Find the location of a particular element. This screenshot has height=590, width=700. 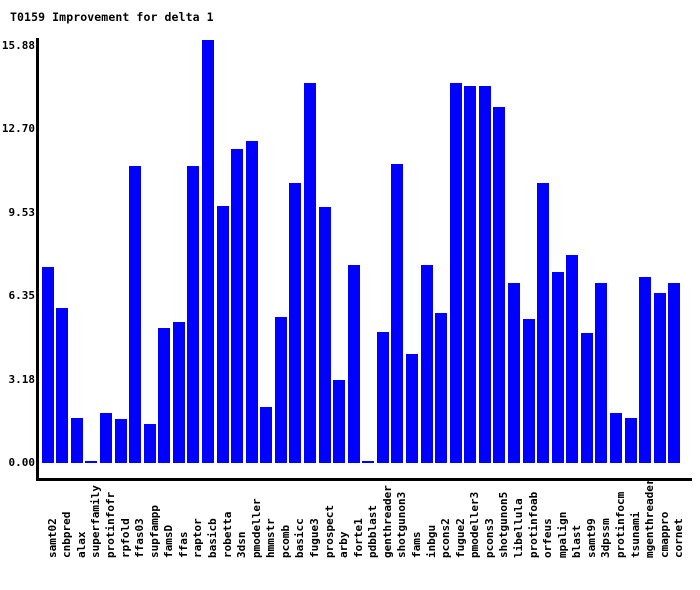

x-tick-label-basicc: basicc is located at coordinates (300, 538).